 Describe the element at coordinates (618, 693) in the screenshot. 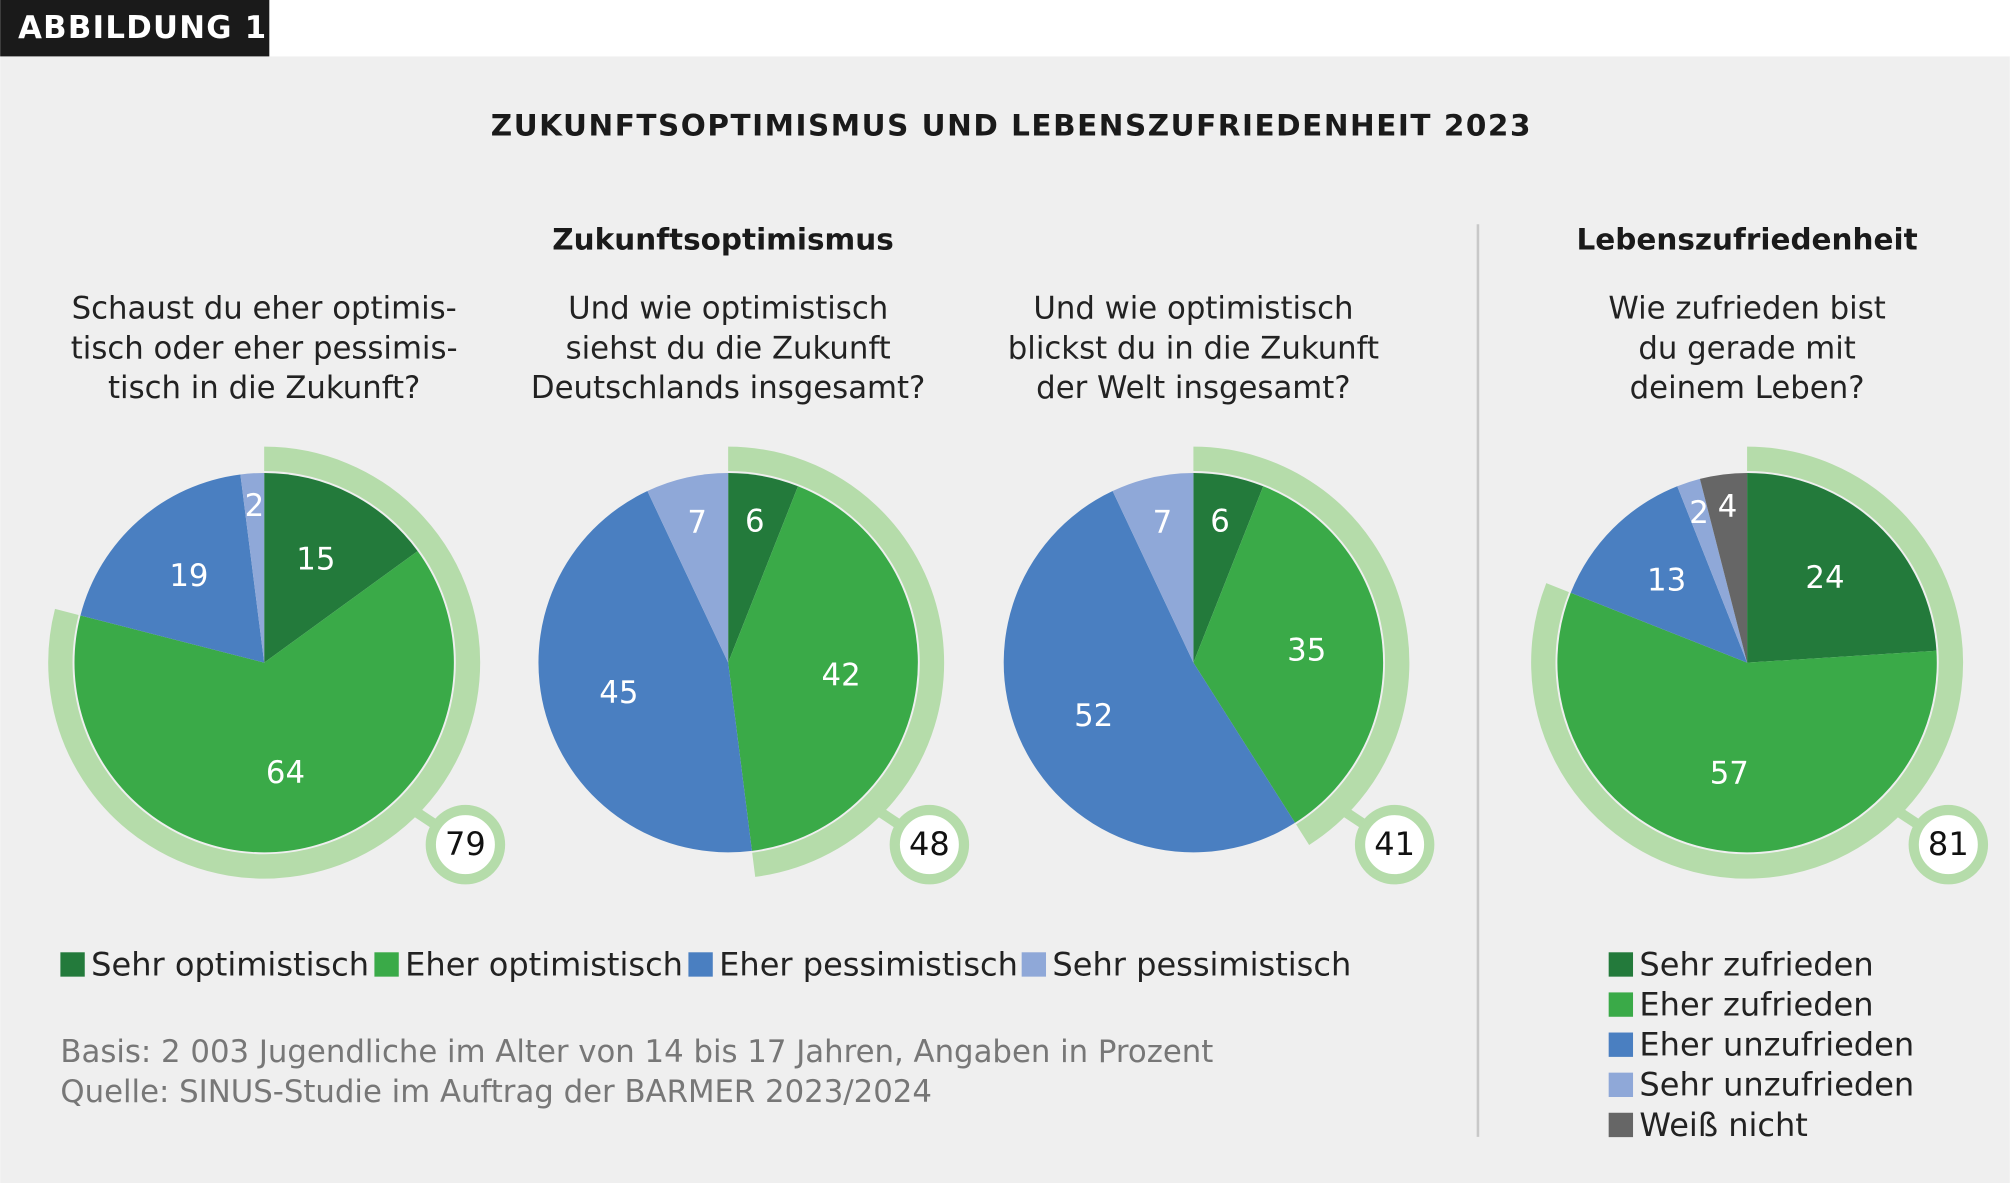

I see `value-label: 45` at that location.